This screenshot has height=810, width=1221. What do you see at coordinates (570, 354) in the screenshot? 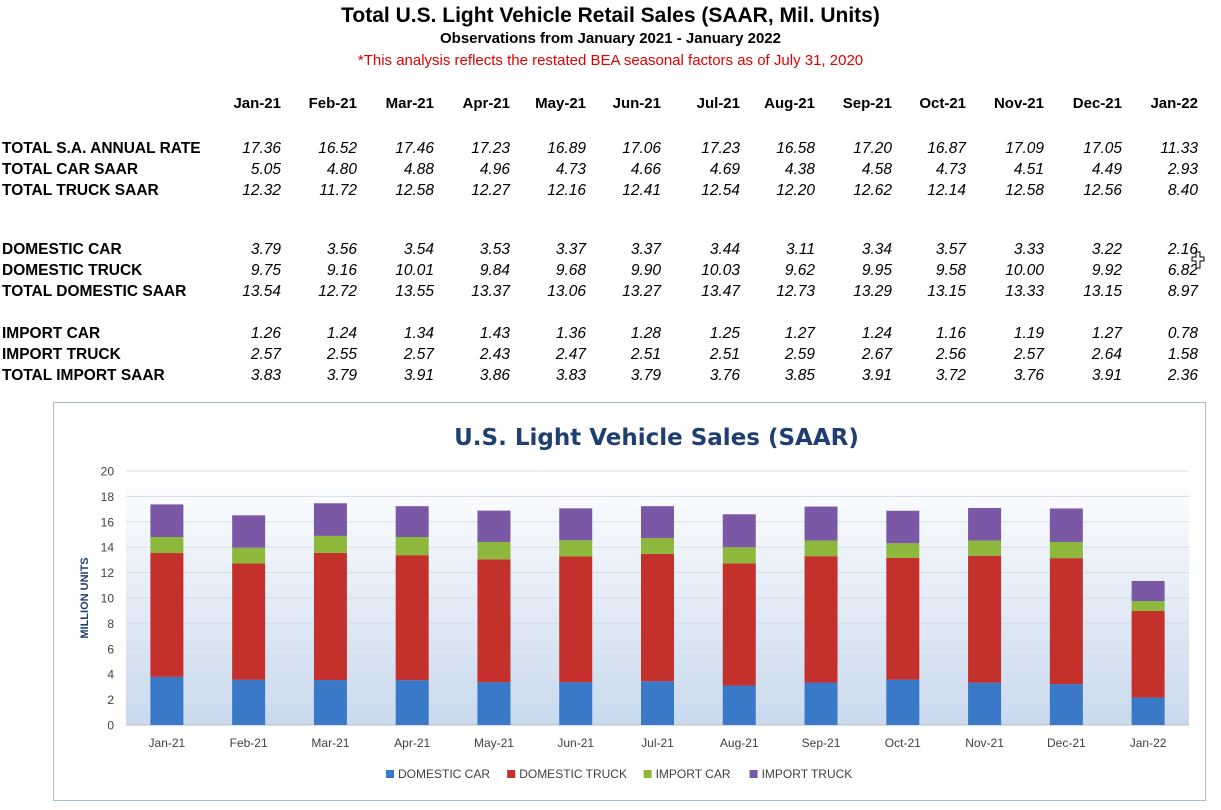
I see `table-cell: 2.47` at bounding box center [570, 354].